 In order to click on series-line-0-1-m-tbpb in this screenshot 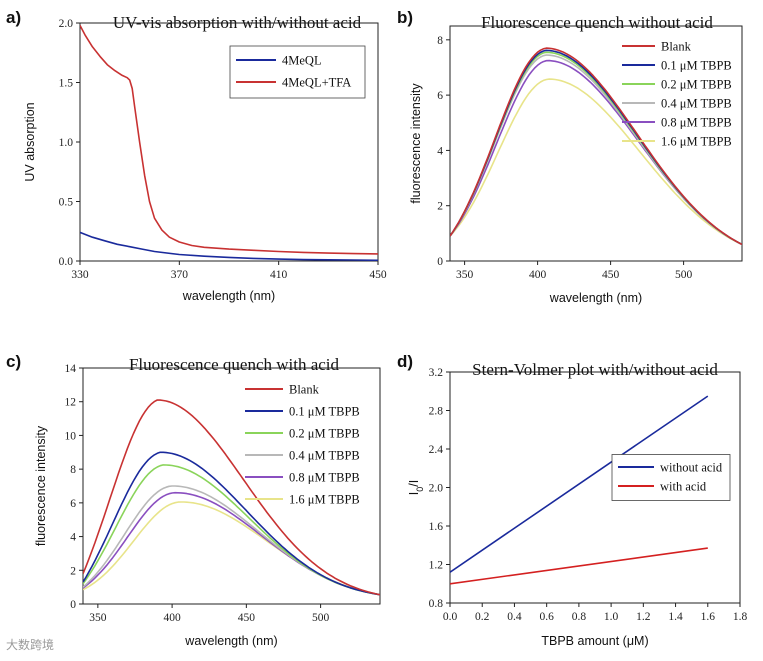, I will do `click(231, 523)`.